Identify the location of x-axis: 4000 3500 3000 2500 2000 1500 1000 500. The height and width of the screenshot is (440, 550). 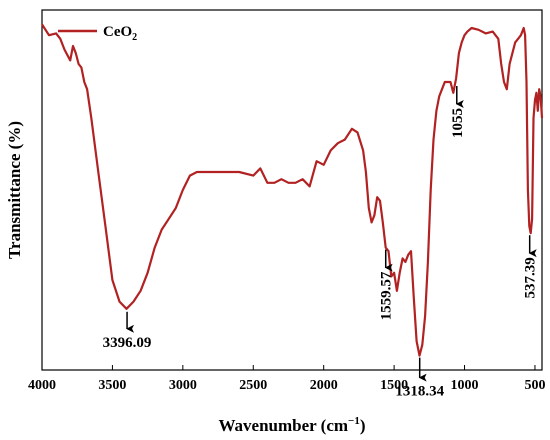
(286, 379).